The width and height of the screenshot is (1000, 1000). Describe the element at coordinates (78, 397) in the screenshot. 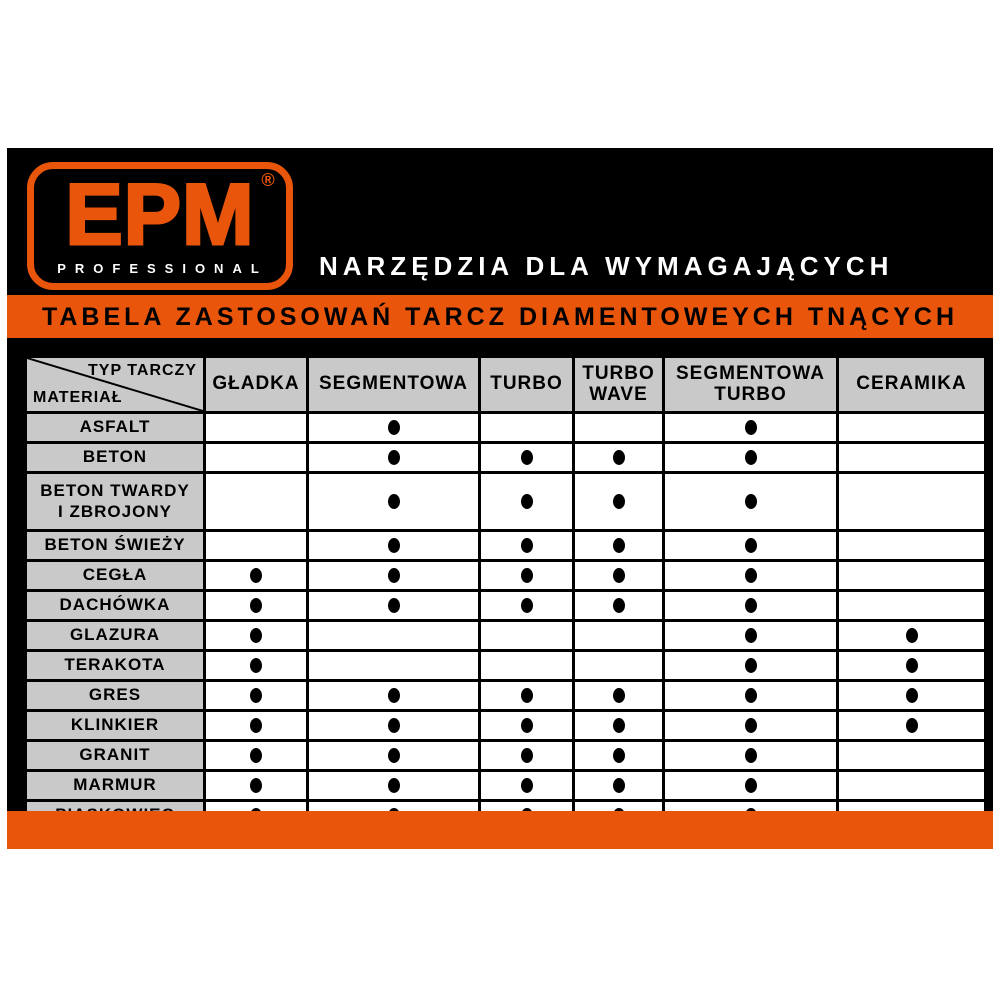

I see `corner-label-bottom: MATERIAŁ` at that location.